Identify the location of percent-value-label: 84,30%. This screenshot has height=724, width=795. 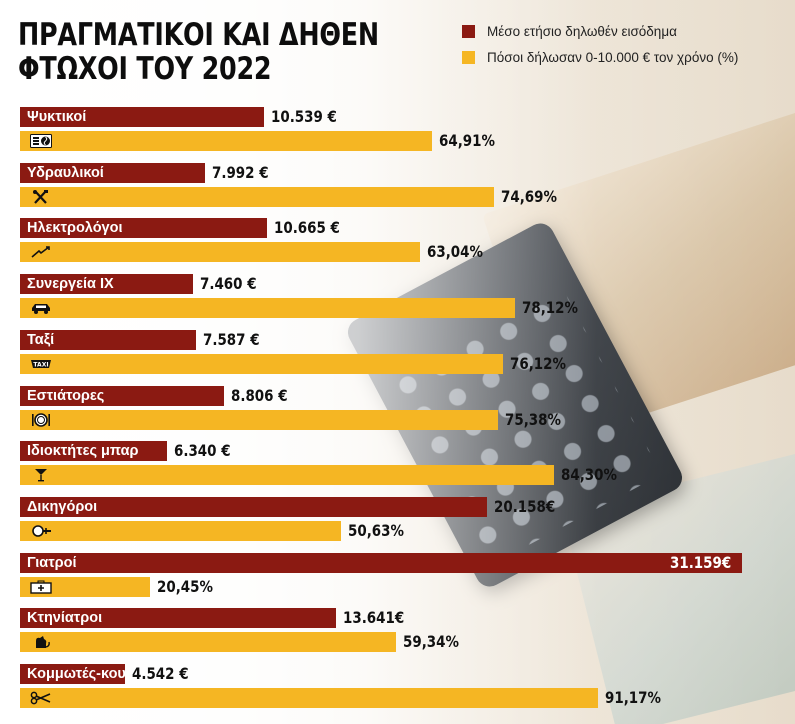
(589, 475).